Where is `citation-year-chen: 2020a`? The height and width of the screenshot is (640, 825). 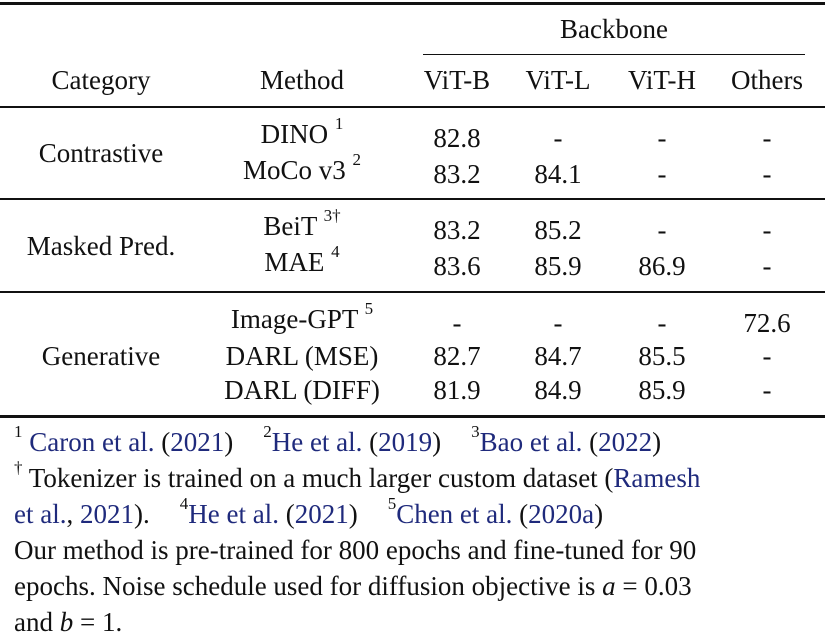
citation-year-chen: 2020a is located at coordinates (561, 514).